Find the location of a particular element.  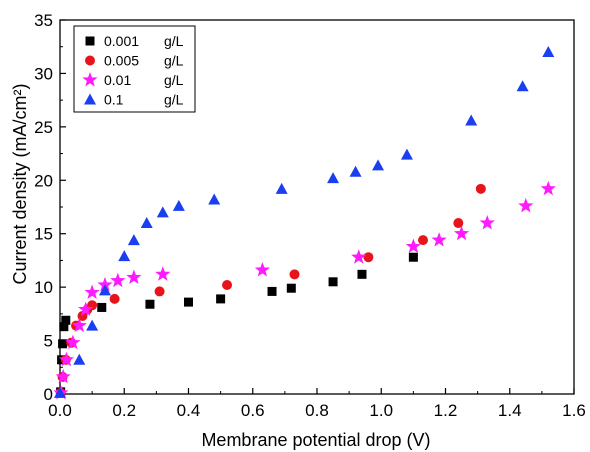

y-tick-label: 35 is located at coordinates (43, 20).